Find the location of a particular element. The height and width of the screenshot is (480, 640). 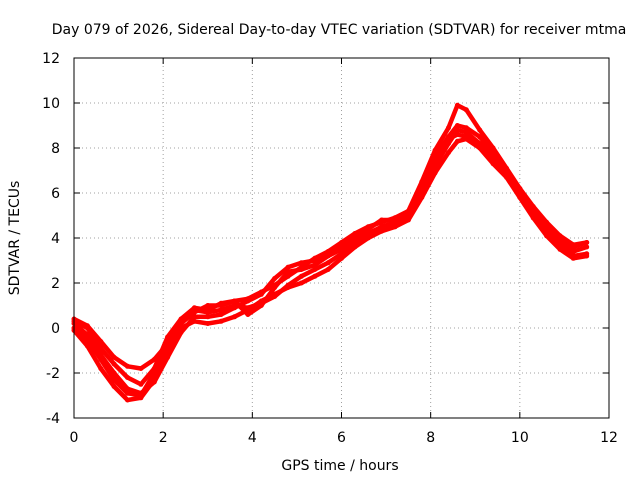

y-axis-label: SDTVAR / TECUs is located at coordinates (15, 238).